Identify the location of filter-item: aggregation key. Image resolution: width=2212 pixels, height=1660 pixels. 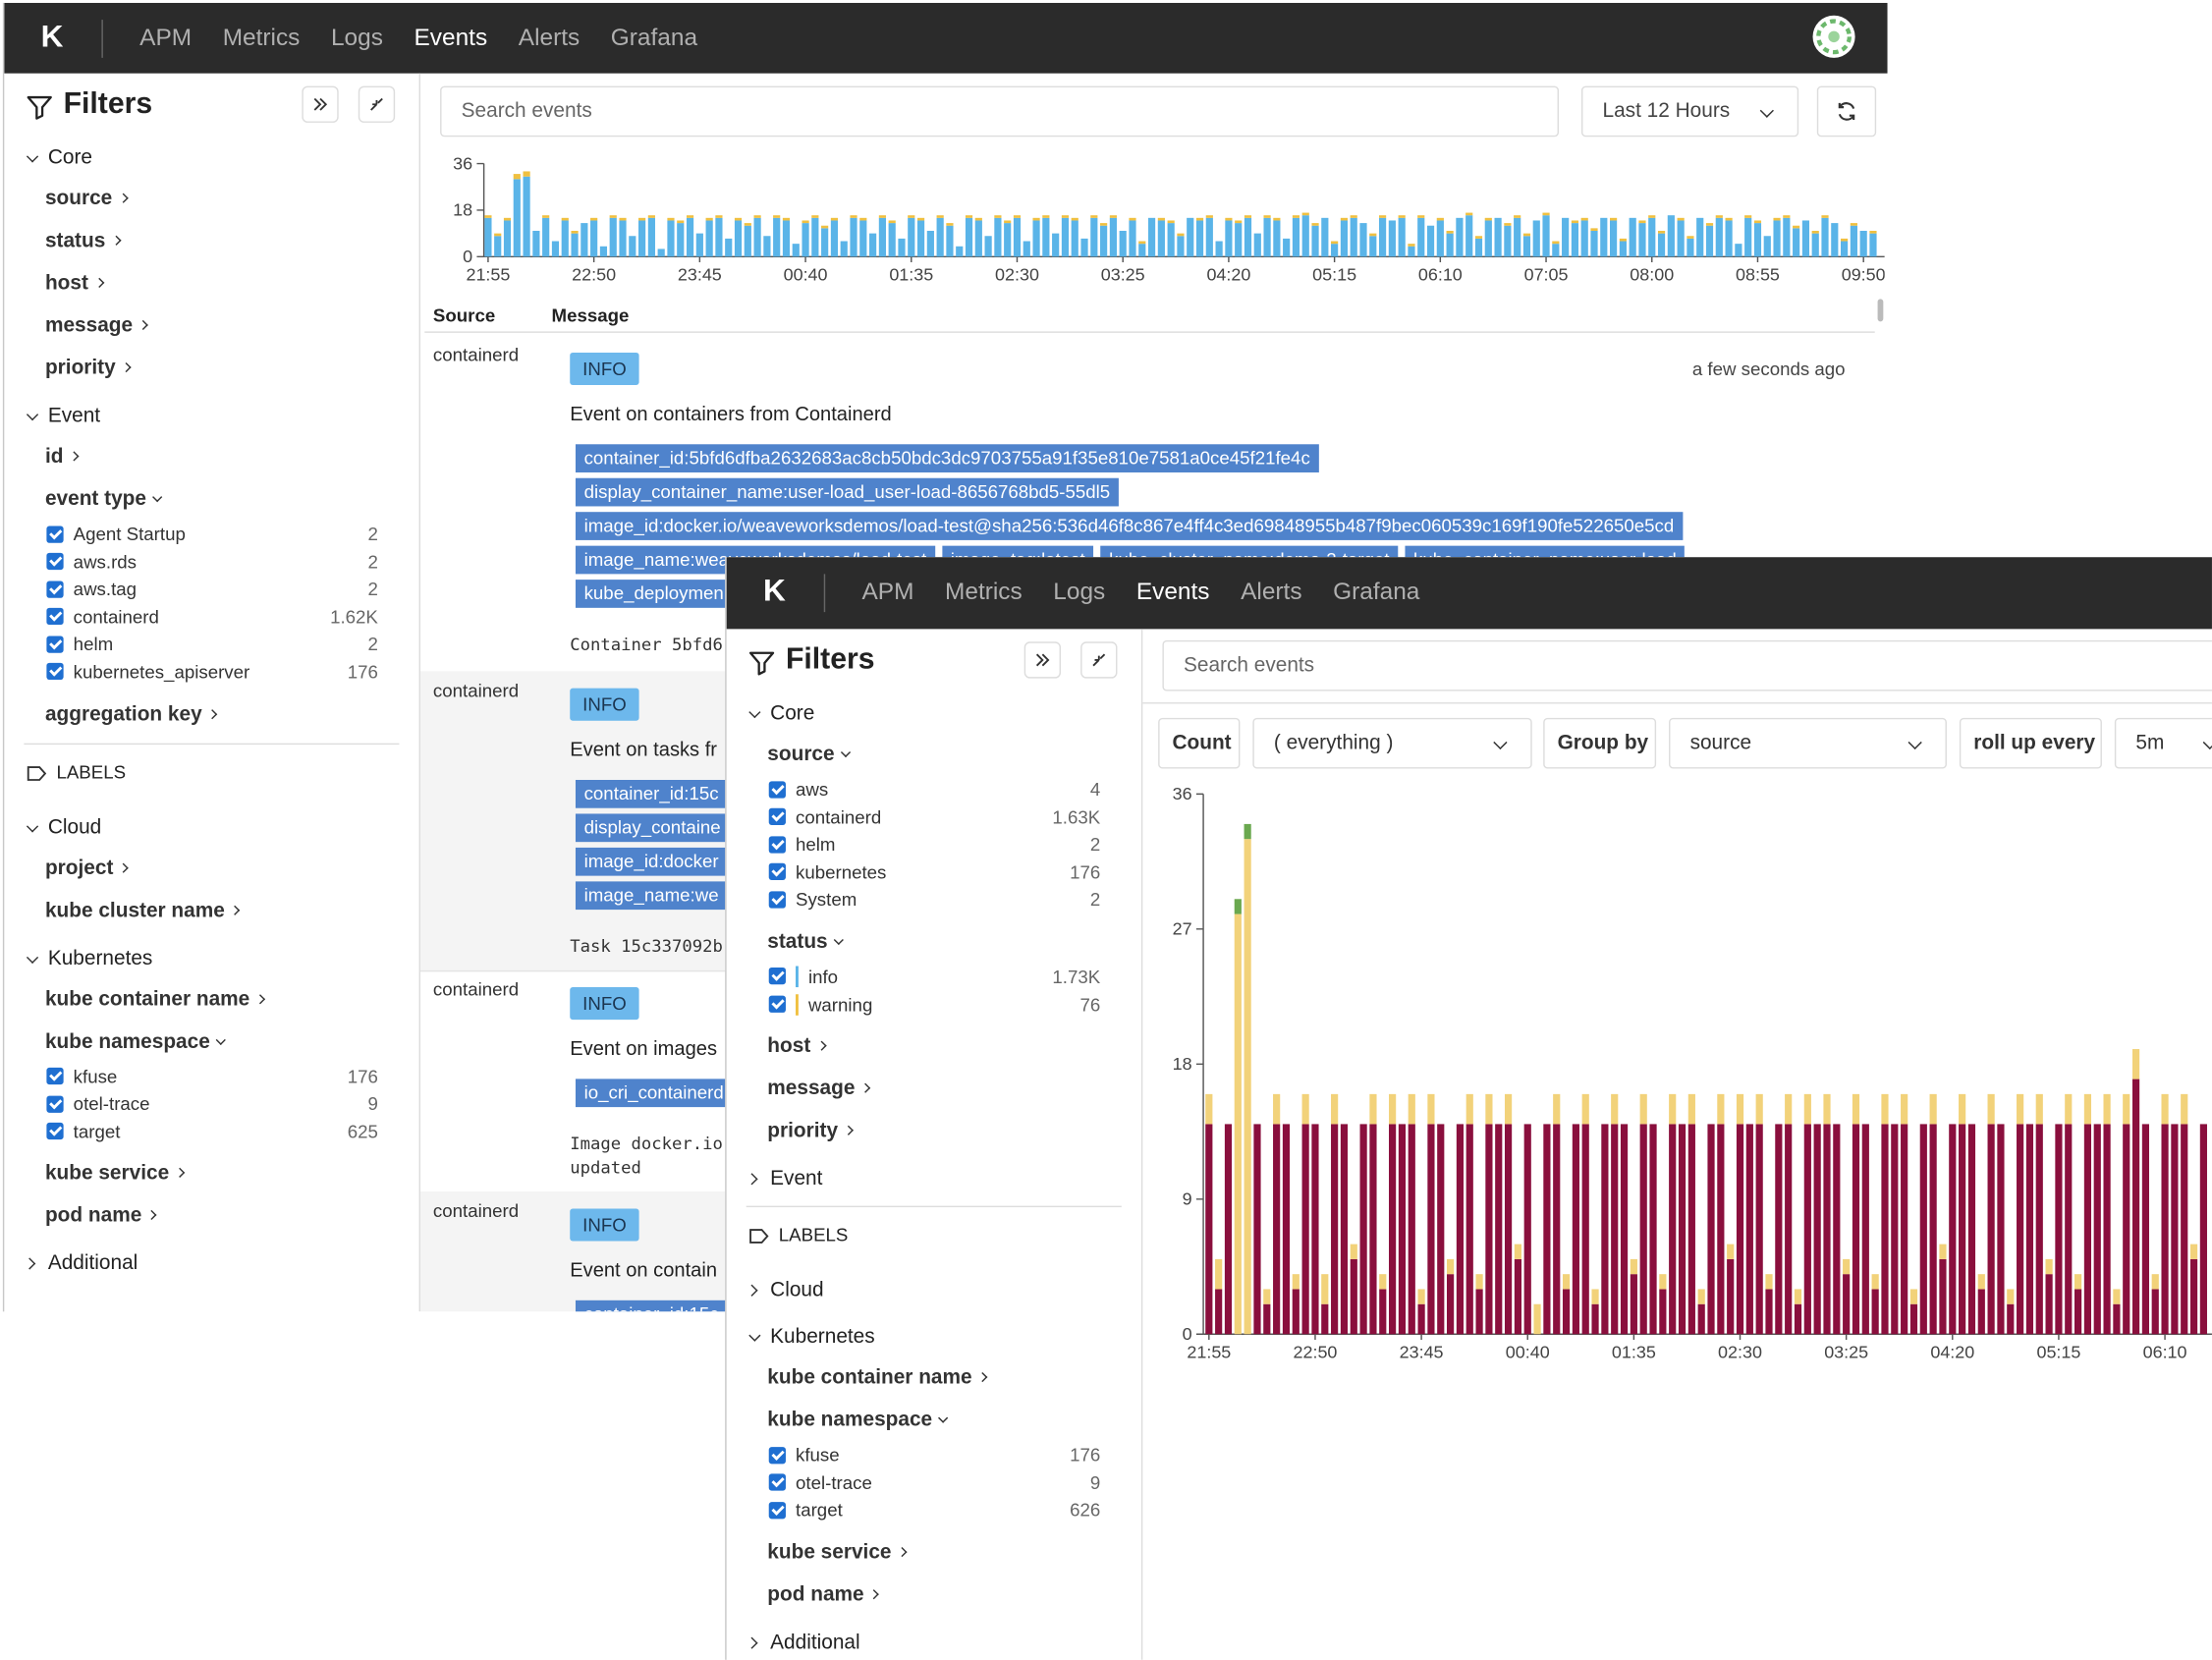
(211, 714).